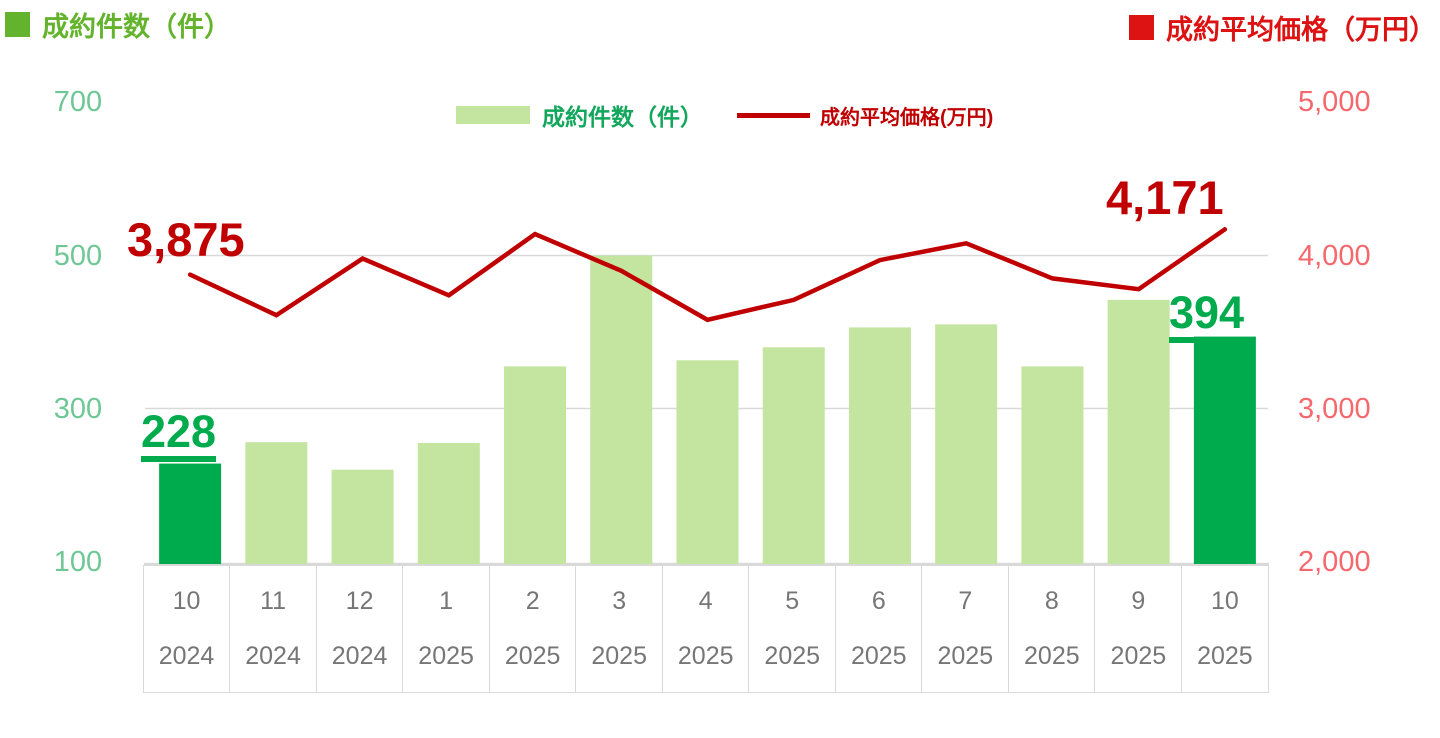  What do you see at coordinates (965, 601) in the screenshot?
I see `x-axis-month-label: 7` at bounding box center [965, 601].